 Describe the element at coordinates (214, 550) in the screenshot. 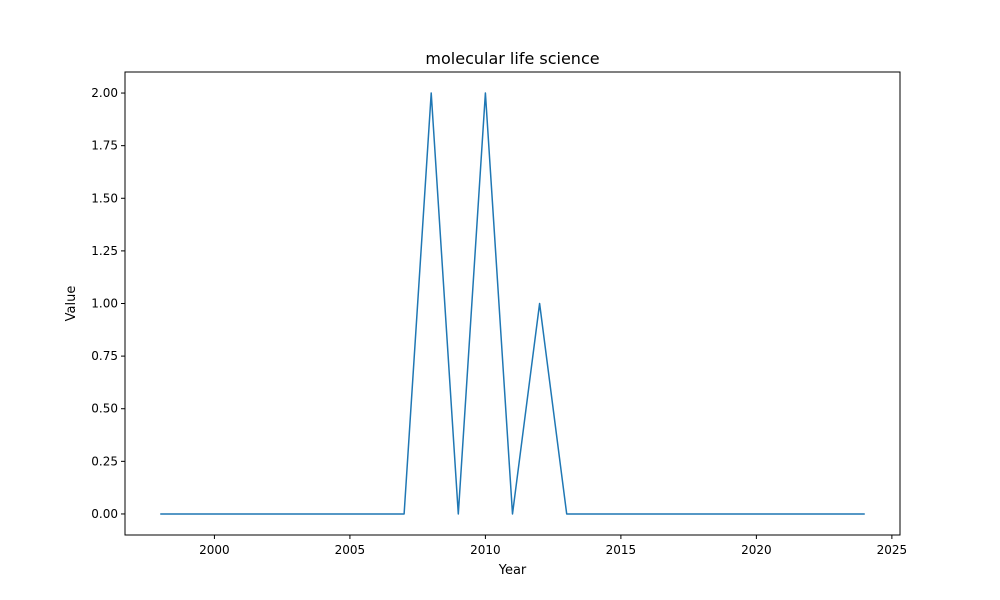

I see `x-tick-label: 2000` at that location.